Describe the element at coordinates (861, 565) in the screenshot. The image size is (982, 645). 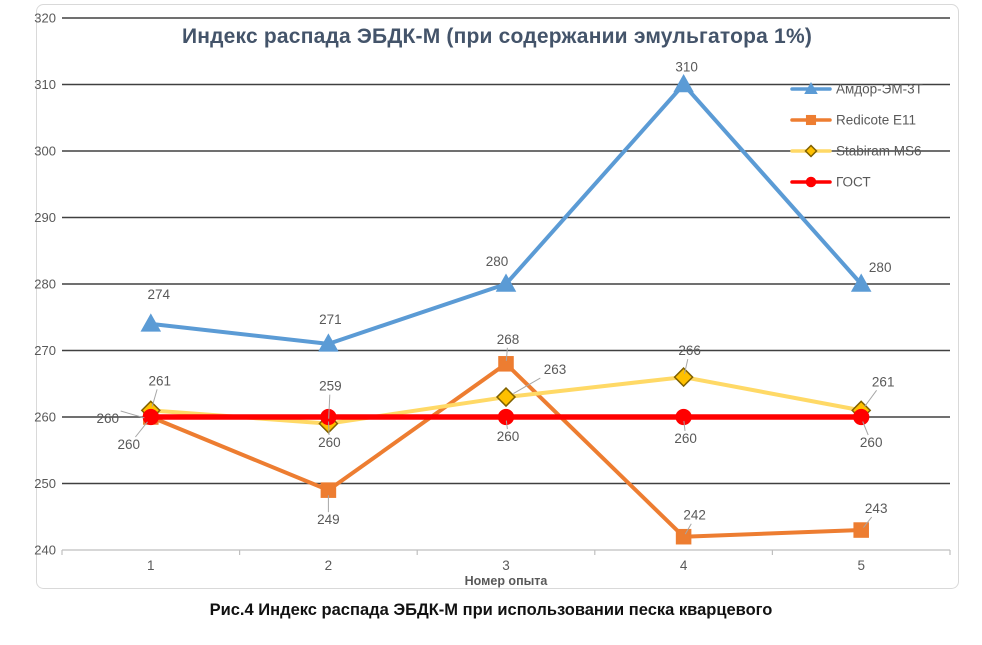
I see `x-tick-label: 5` at that location.